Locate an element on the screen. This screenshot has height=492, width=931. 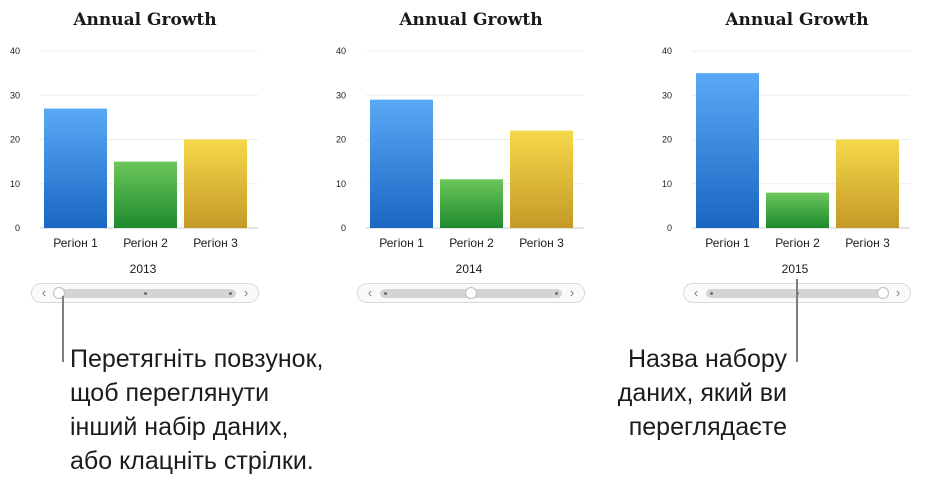
callout-text-right: Назва набору даних, який ви переглядаєте is located at coordinates (684, 393).